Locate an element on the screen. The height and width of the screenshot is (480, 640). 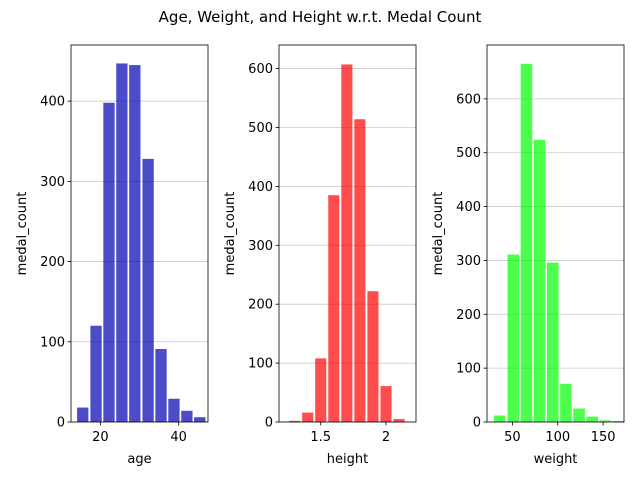
weight-ytick-label: 300 is located at coordinates (468, 261).